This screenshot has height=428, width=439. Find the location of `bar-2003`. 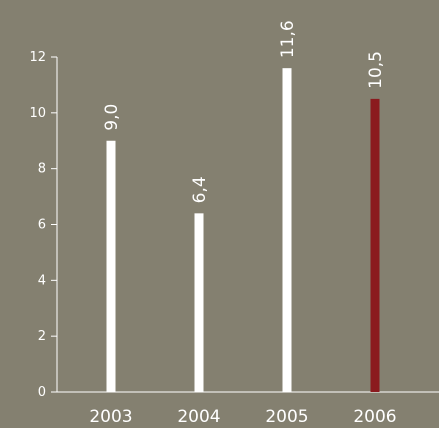

bar-2003 is located at coordinates (111, 266).